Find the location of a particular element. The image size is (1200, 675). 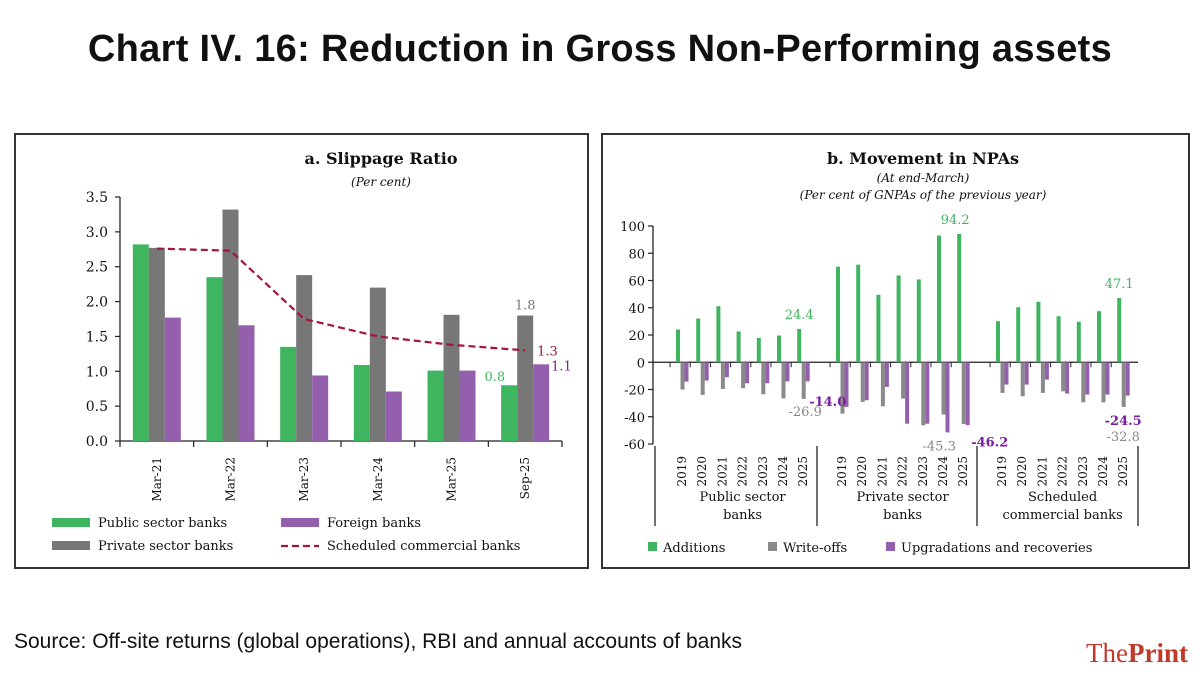

legend-label: Additions is located at coordinates (693, 548).